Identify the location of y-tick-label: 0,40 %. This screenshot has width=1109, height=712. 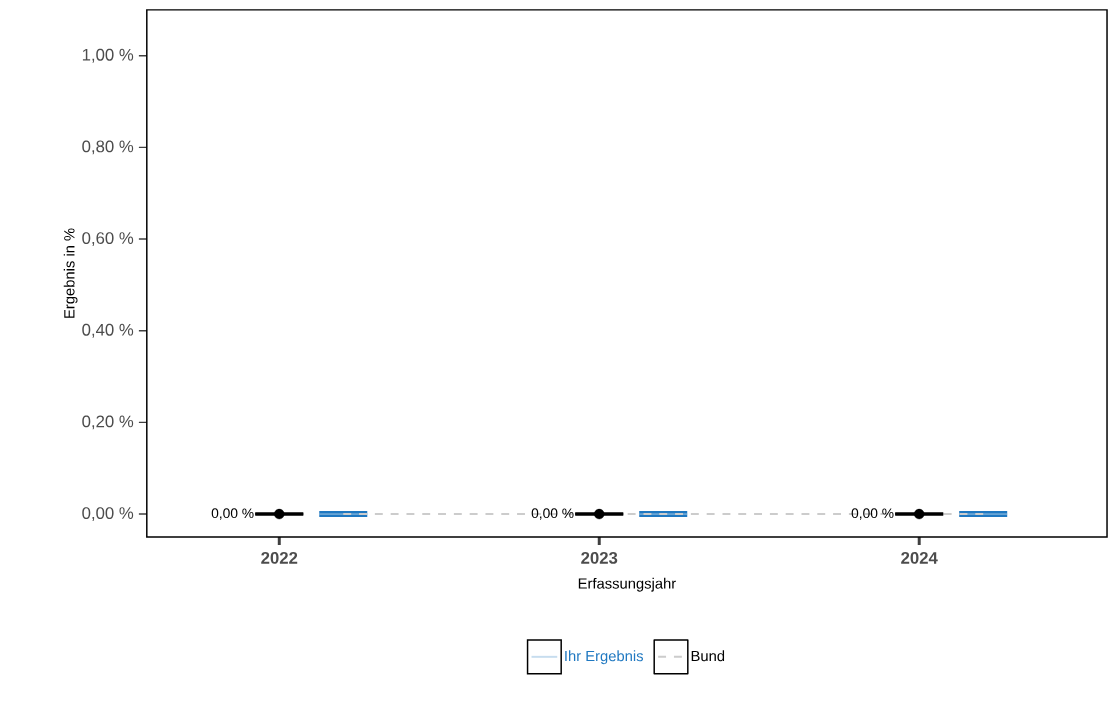
(108, 330).